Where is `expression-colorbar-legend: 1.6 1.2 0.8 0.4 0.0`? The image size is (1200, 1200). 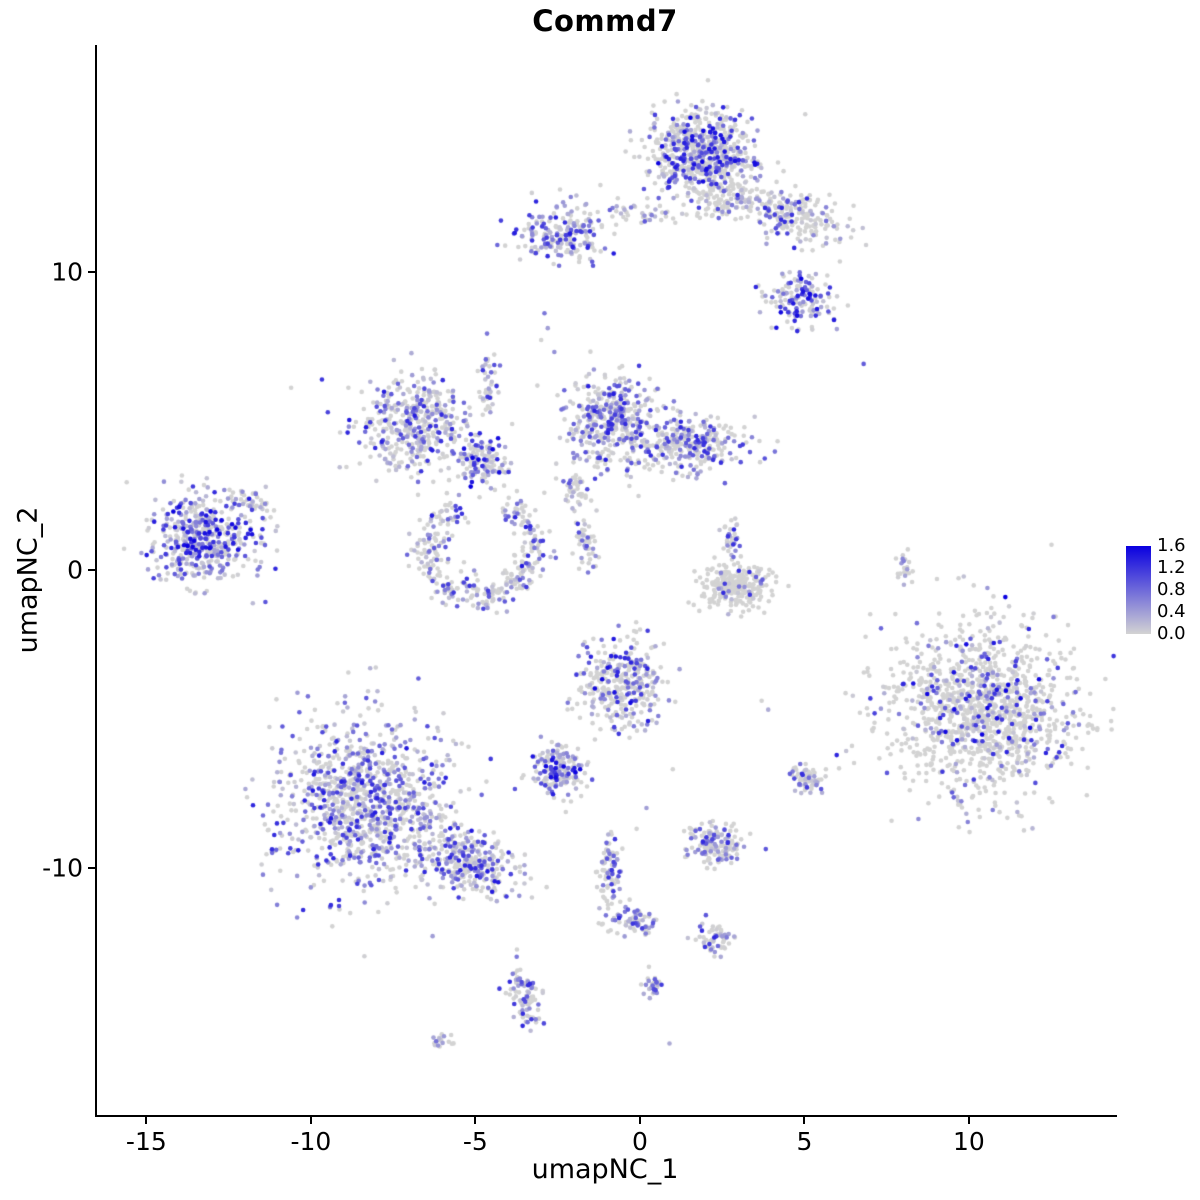
expression-colorbar-legend: 1.6 1.2 0.8 0.4 0.0 is located at coordinates (1162, 590).